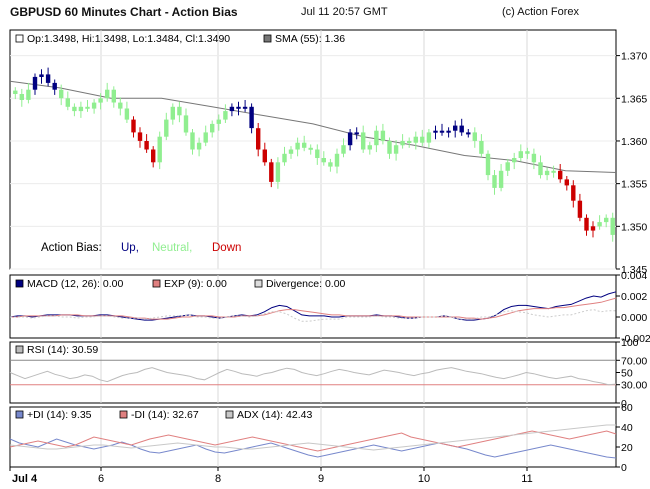 The height and width of the screenshot is (489, 650). I want to click on macd-panel-frame, so click(313, 306).